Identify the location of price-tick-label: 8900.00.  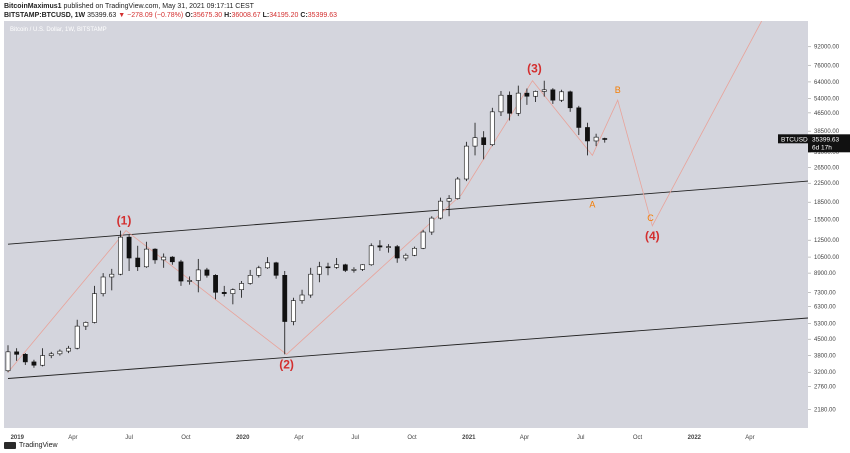
(825, 274).